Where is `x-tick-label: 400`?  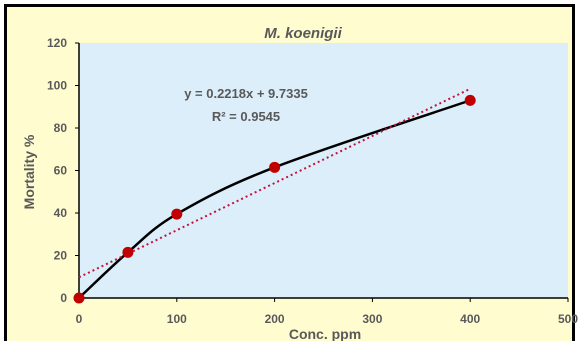
x-tick-label: 400 is located at coordinates (470, 319).